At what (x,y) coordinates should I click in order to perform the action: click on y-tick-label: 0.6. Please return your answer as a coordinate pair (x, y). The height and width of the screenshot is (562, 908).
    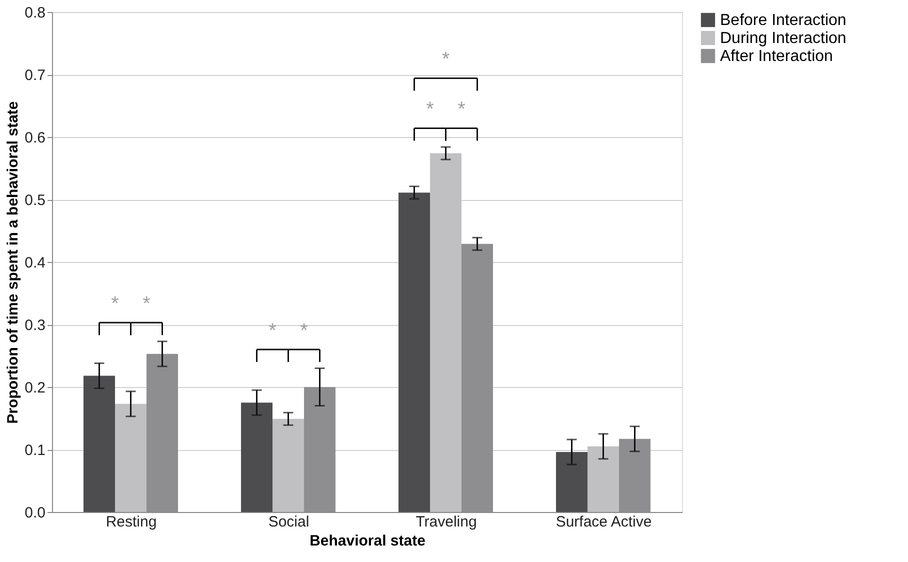
    Looking at the image, I should click on (35, 138).